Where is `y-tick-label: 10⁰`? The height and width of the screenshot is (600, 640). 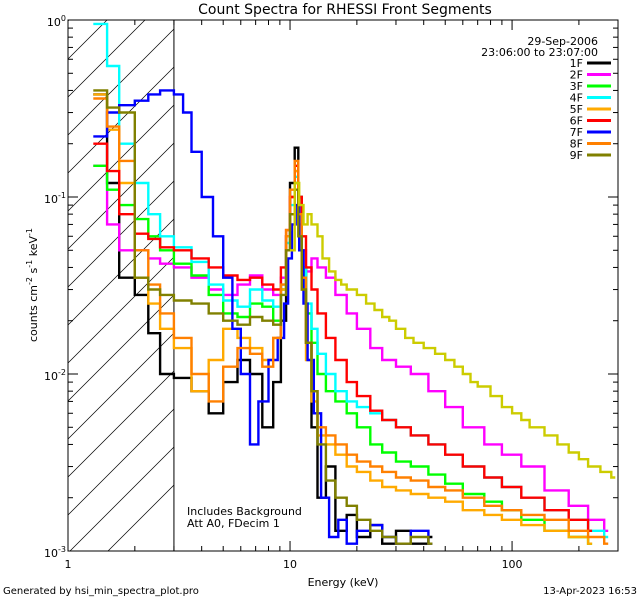
y-tick-label: 10⁰ is located at coordinates (56, 21).